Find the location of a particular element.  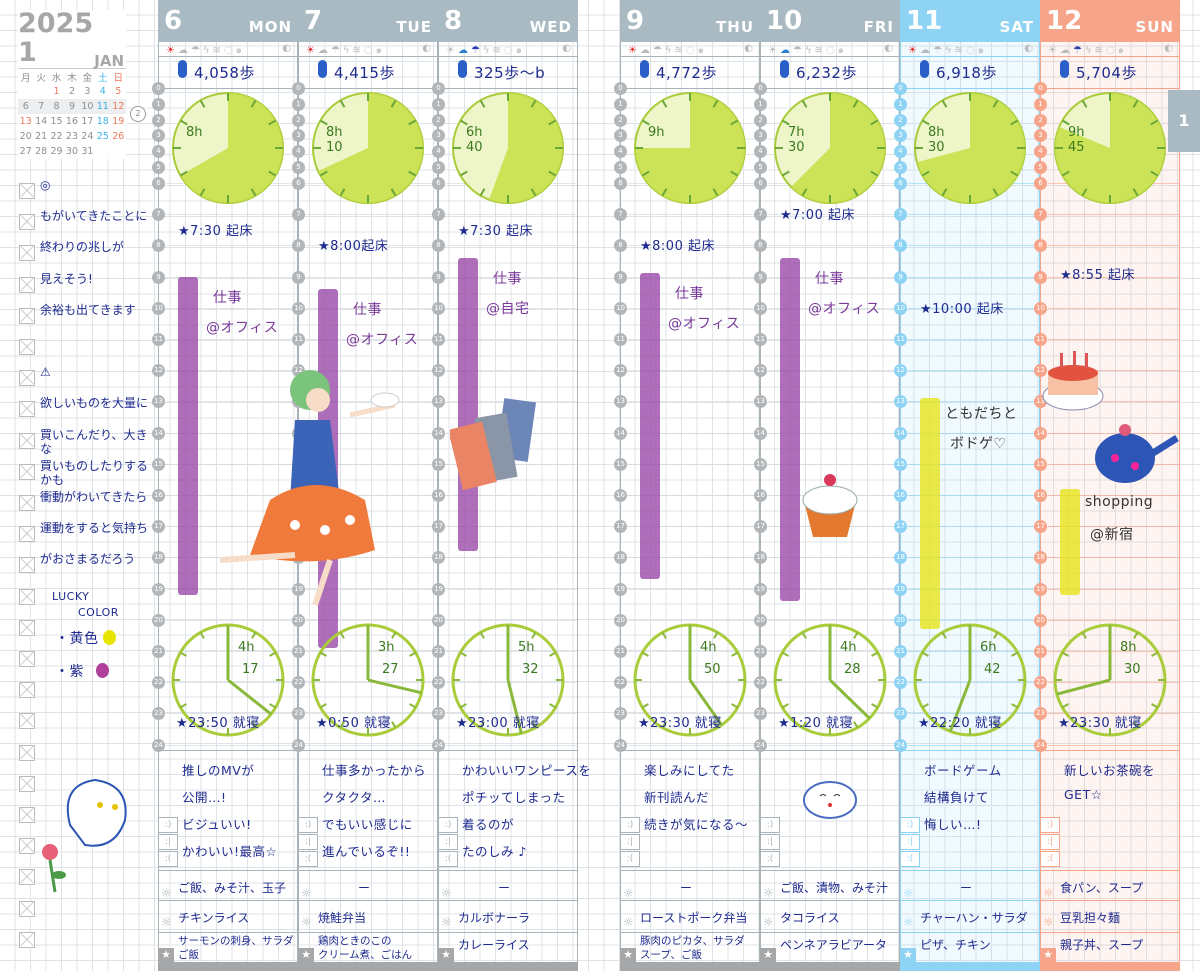

day-header: 10 FRI is located at coordinates (830, 21).